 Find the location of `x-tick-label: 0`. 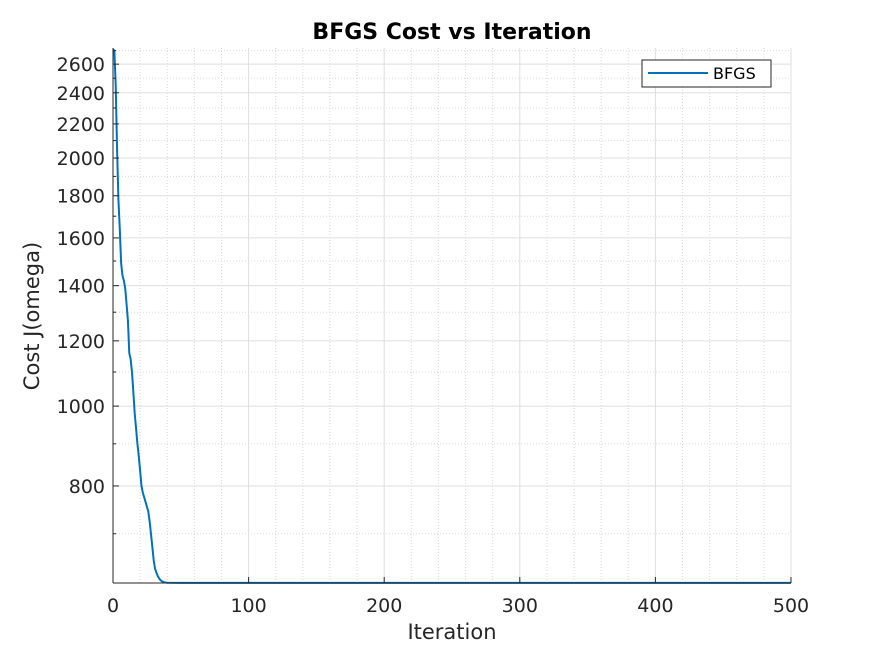

x-tick-label: 0 is located at coordinates (113, 606).